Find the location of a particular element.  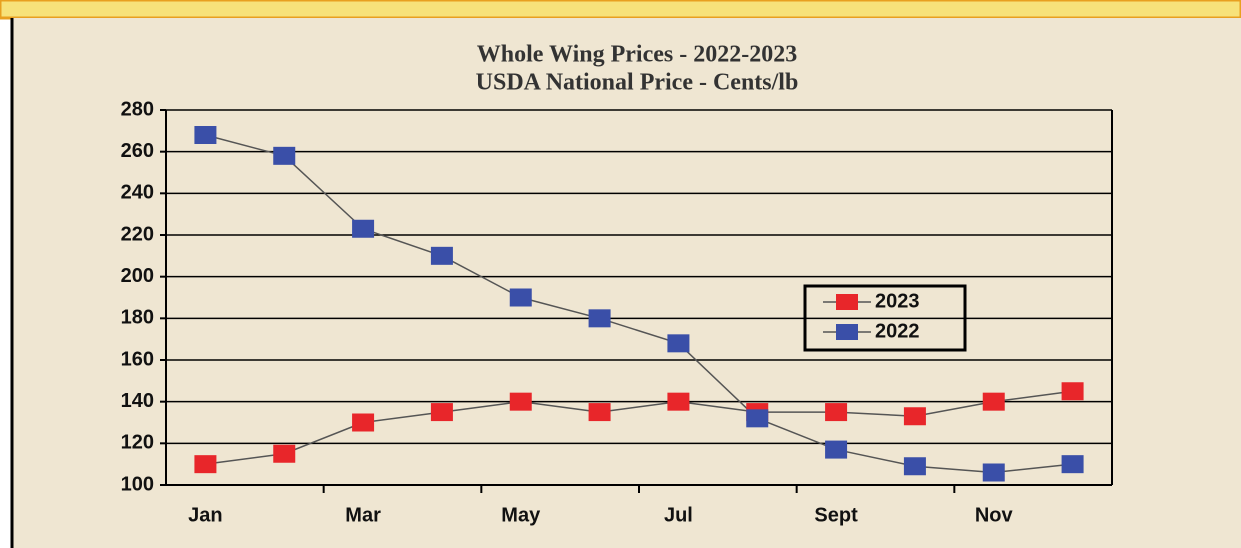

chart-subtitle: USDA National Price - Cents/lb is located at coordinates (637, 83).